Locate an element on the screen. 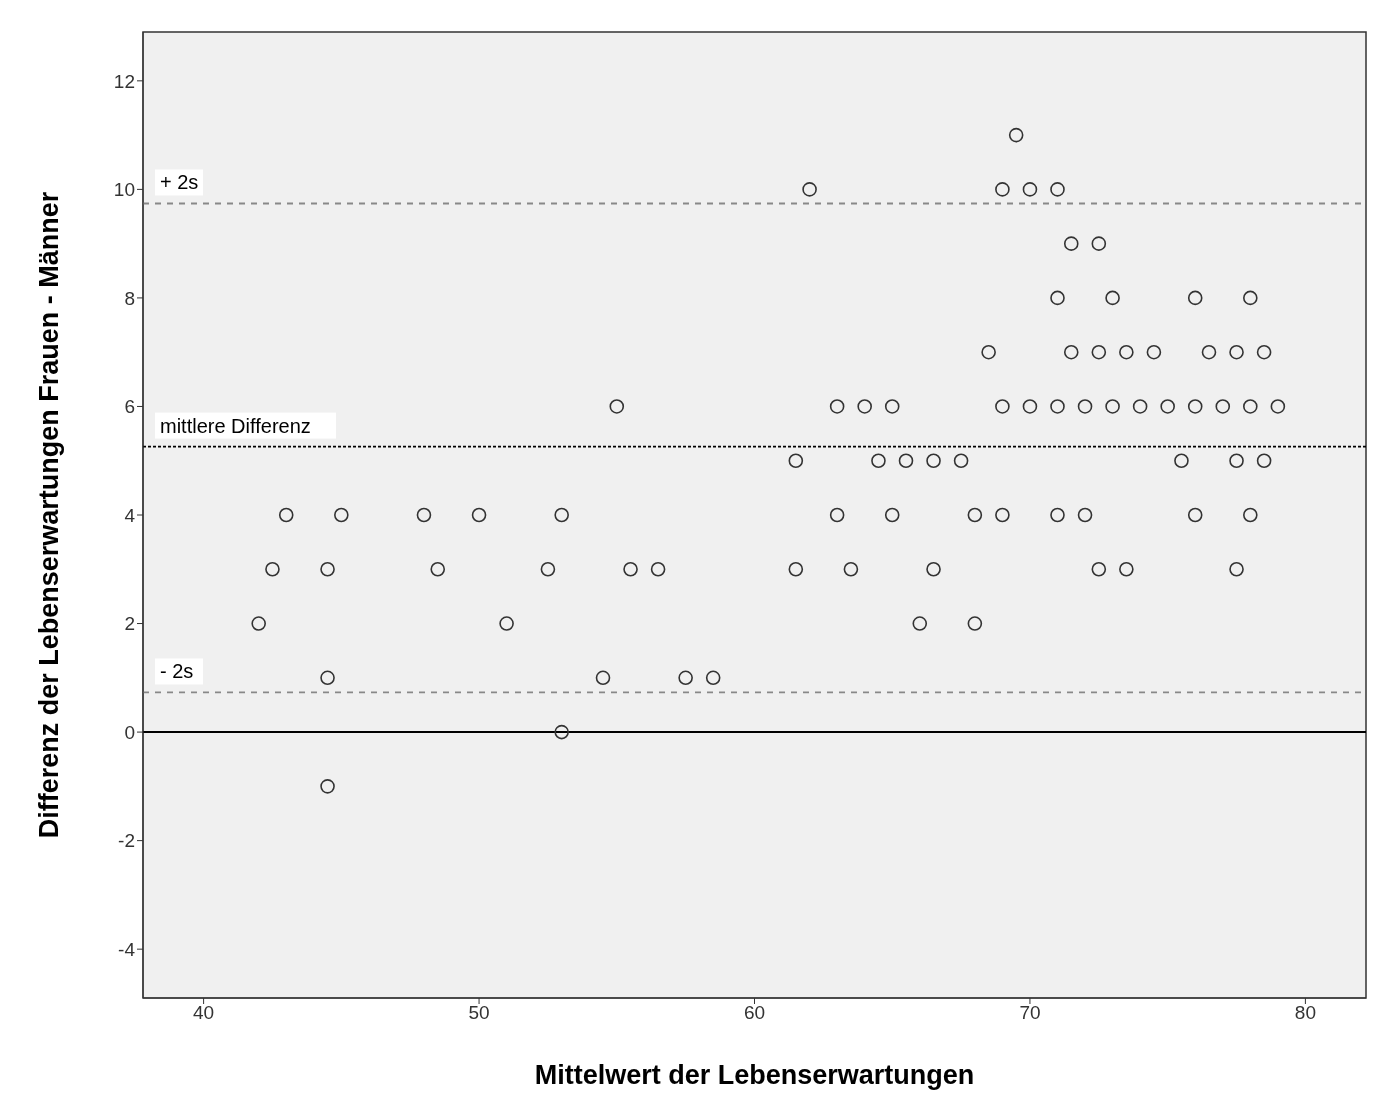  y-tick-label: 2 is located at coordinates (129, 624).